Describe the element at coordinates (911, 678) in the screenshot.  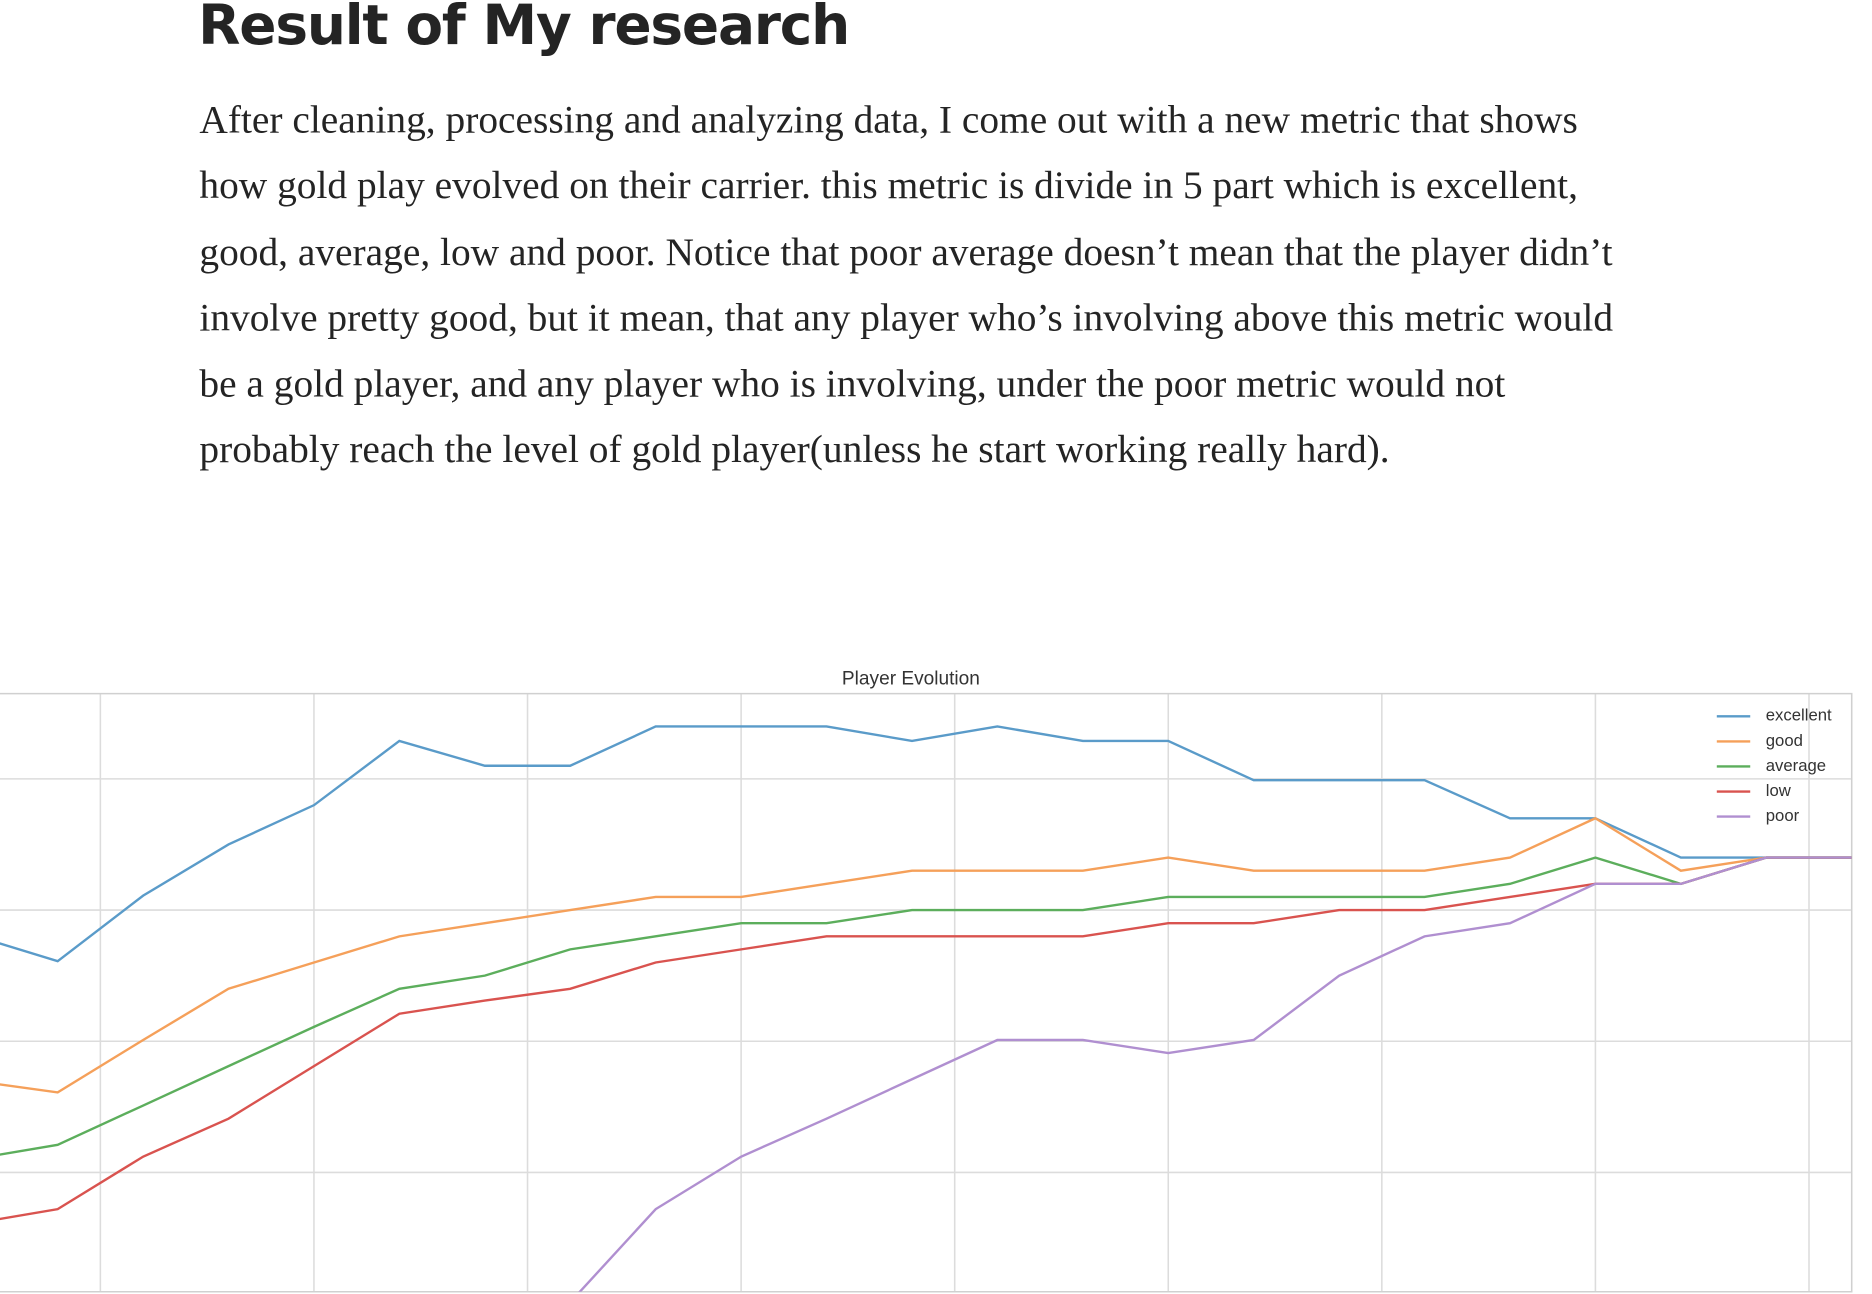
I see `chart-title: Player Evolution` at that location.